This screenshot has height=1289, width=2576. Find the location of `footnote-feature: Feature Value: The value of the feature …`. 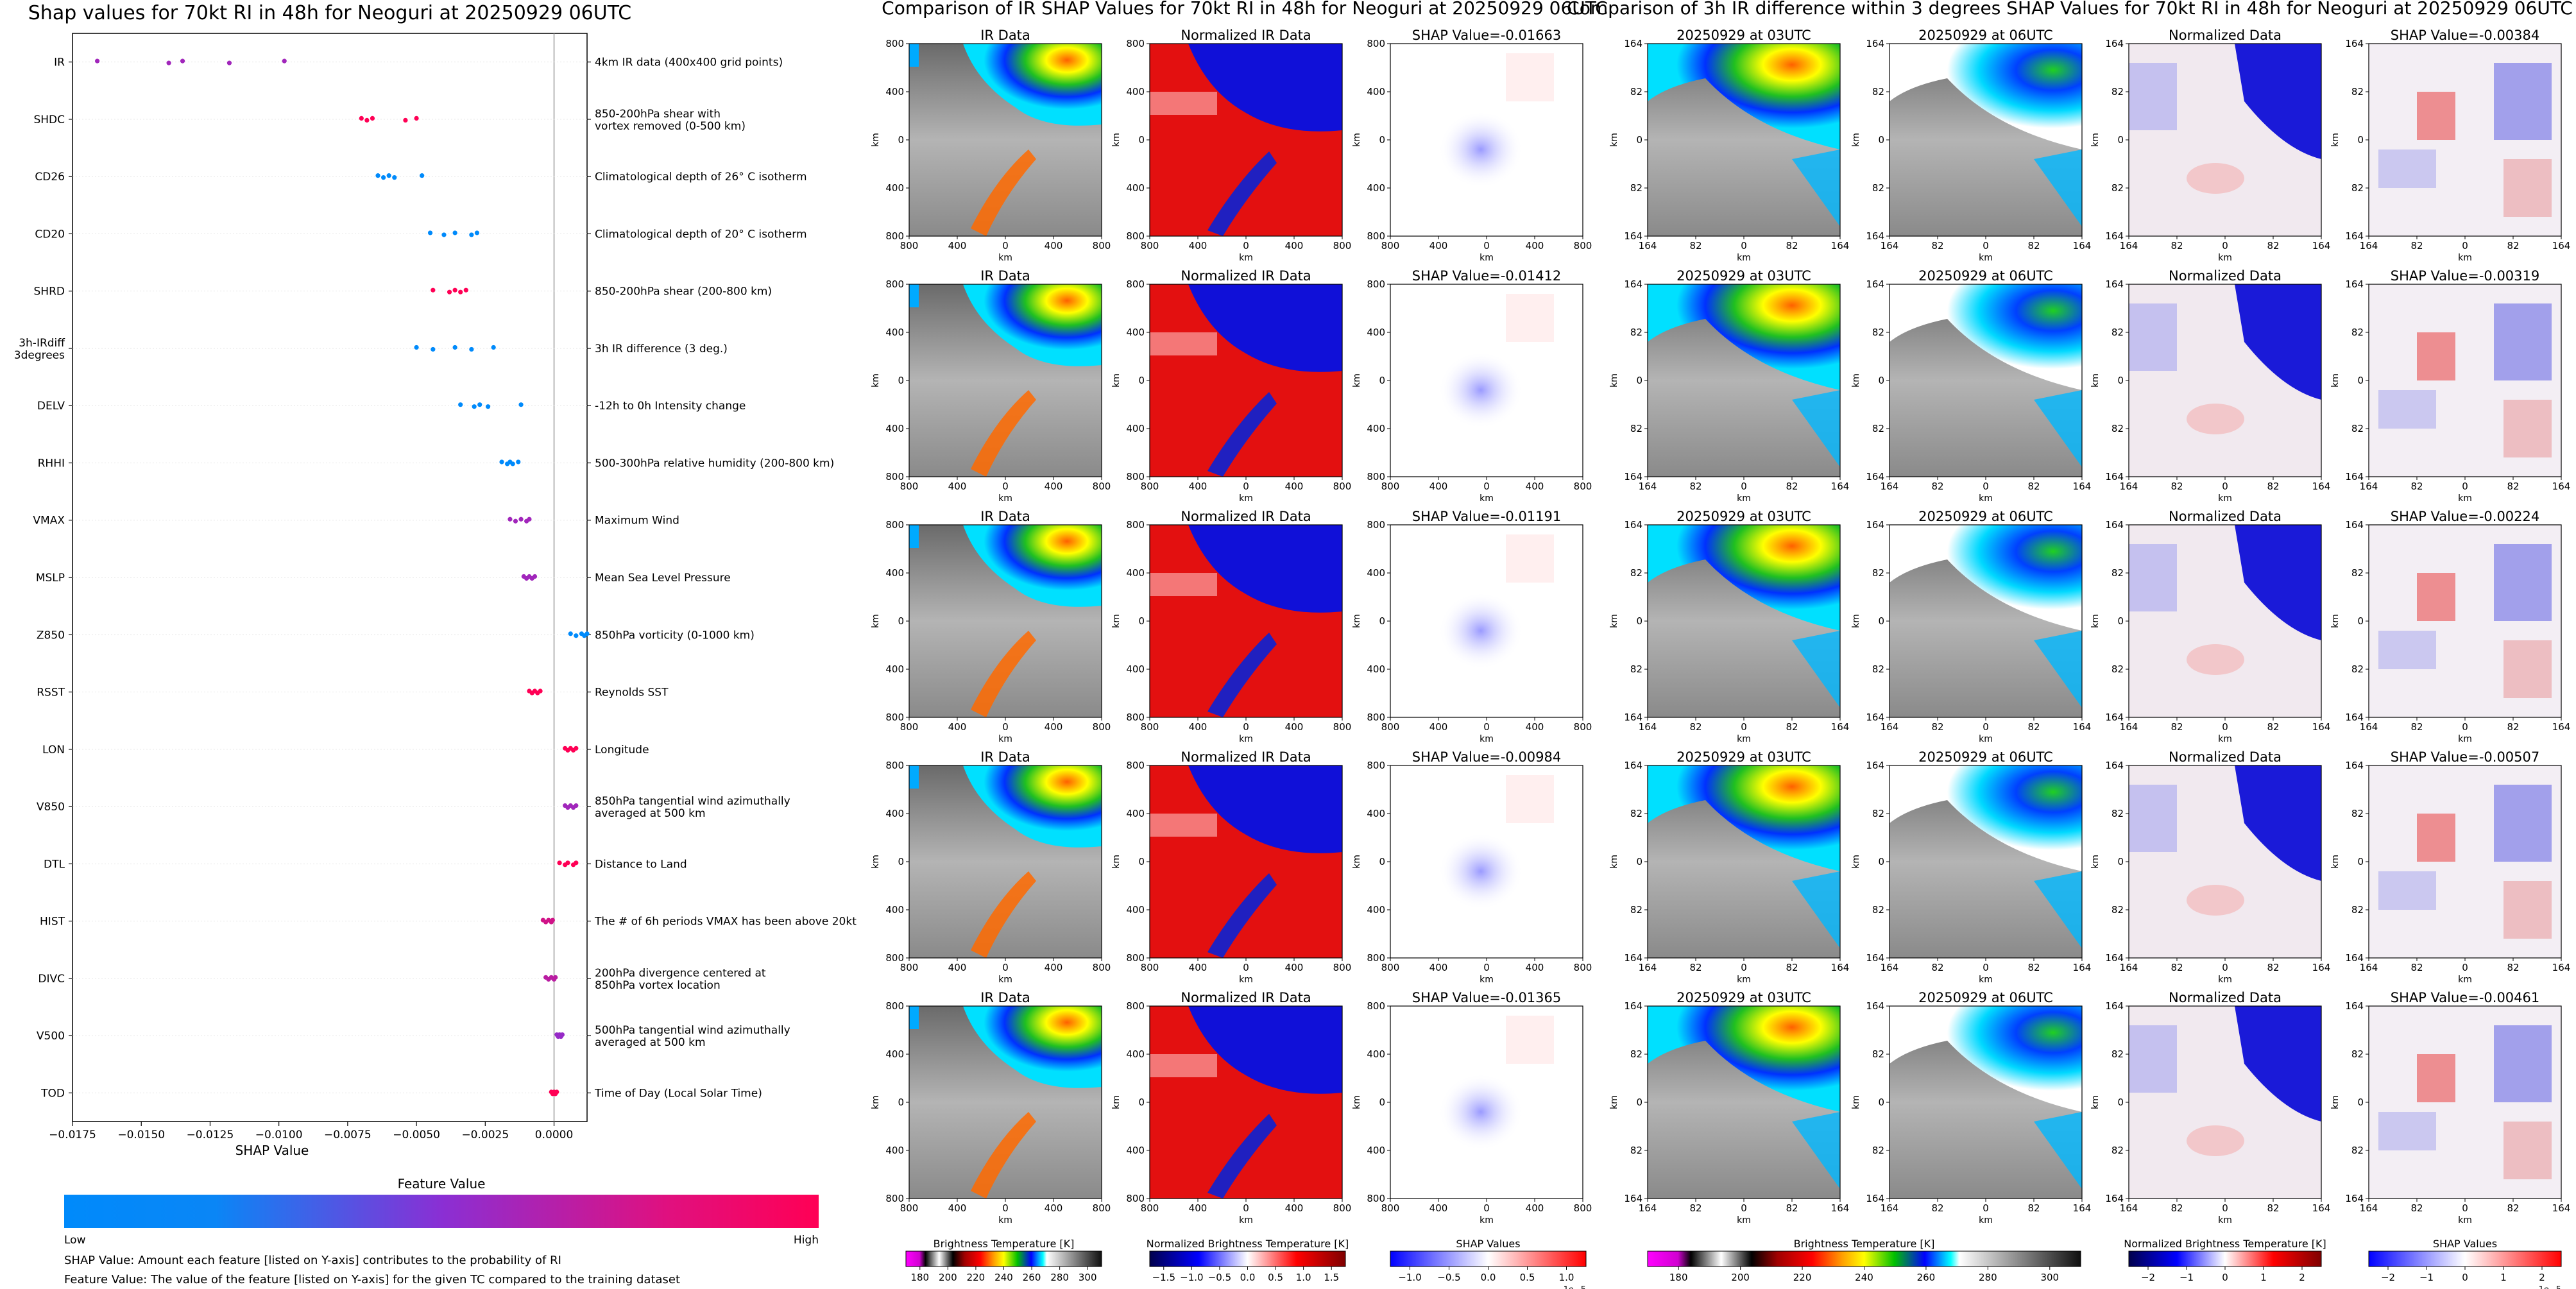

footnote-feature: Feature Value: The value of the feature … is located at coordinates (372, 1279).